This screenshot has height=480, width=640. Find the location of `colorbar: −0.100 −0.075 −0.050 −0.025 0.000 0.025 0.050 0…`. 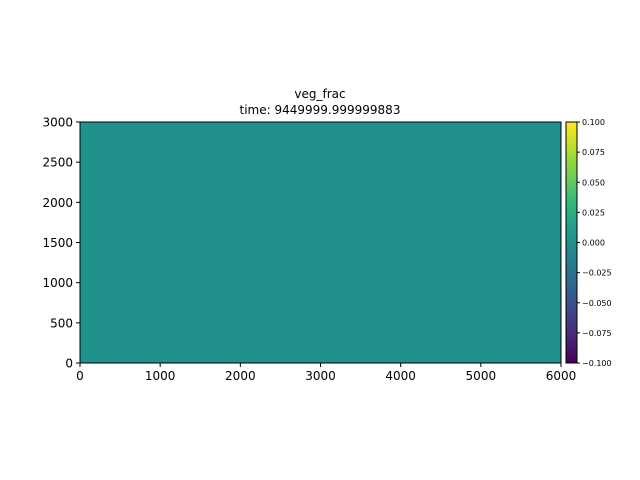

colorbar: −0.100 −0.075 −0.050 −0.025 0.000 0.025 0.050 0… is located at coordinates (588, 243).